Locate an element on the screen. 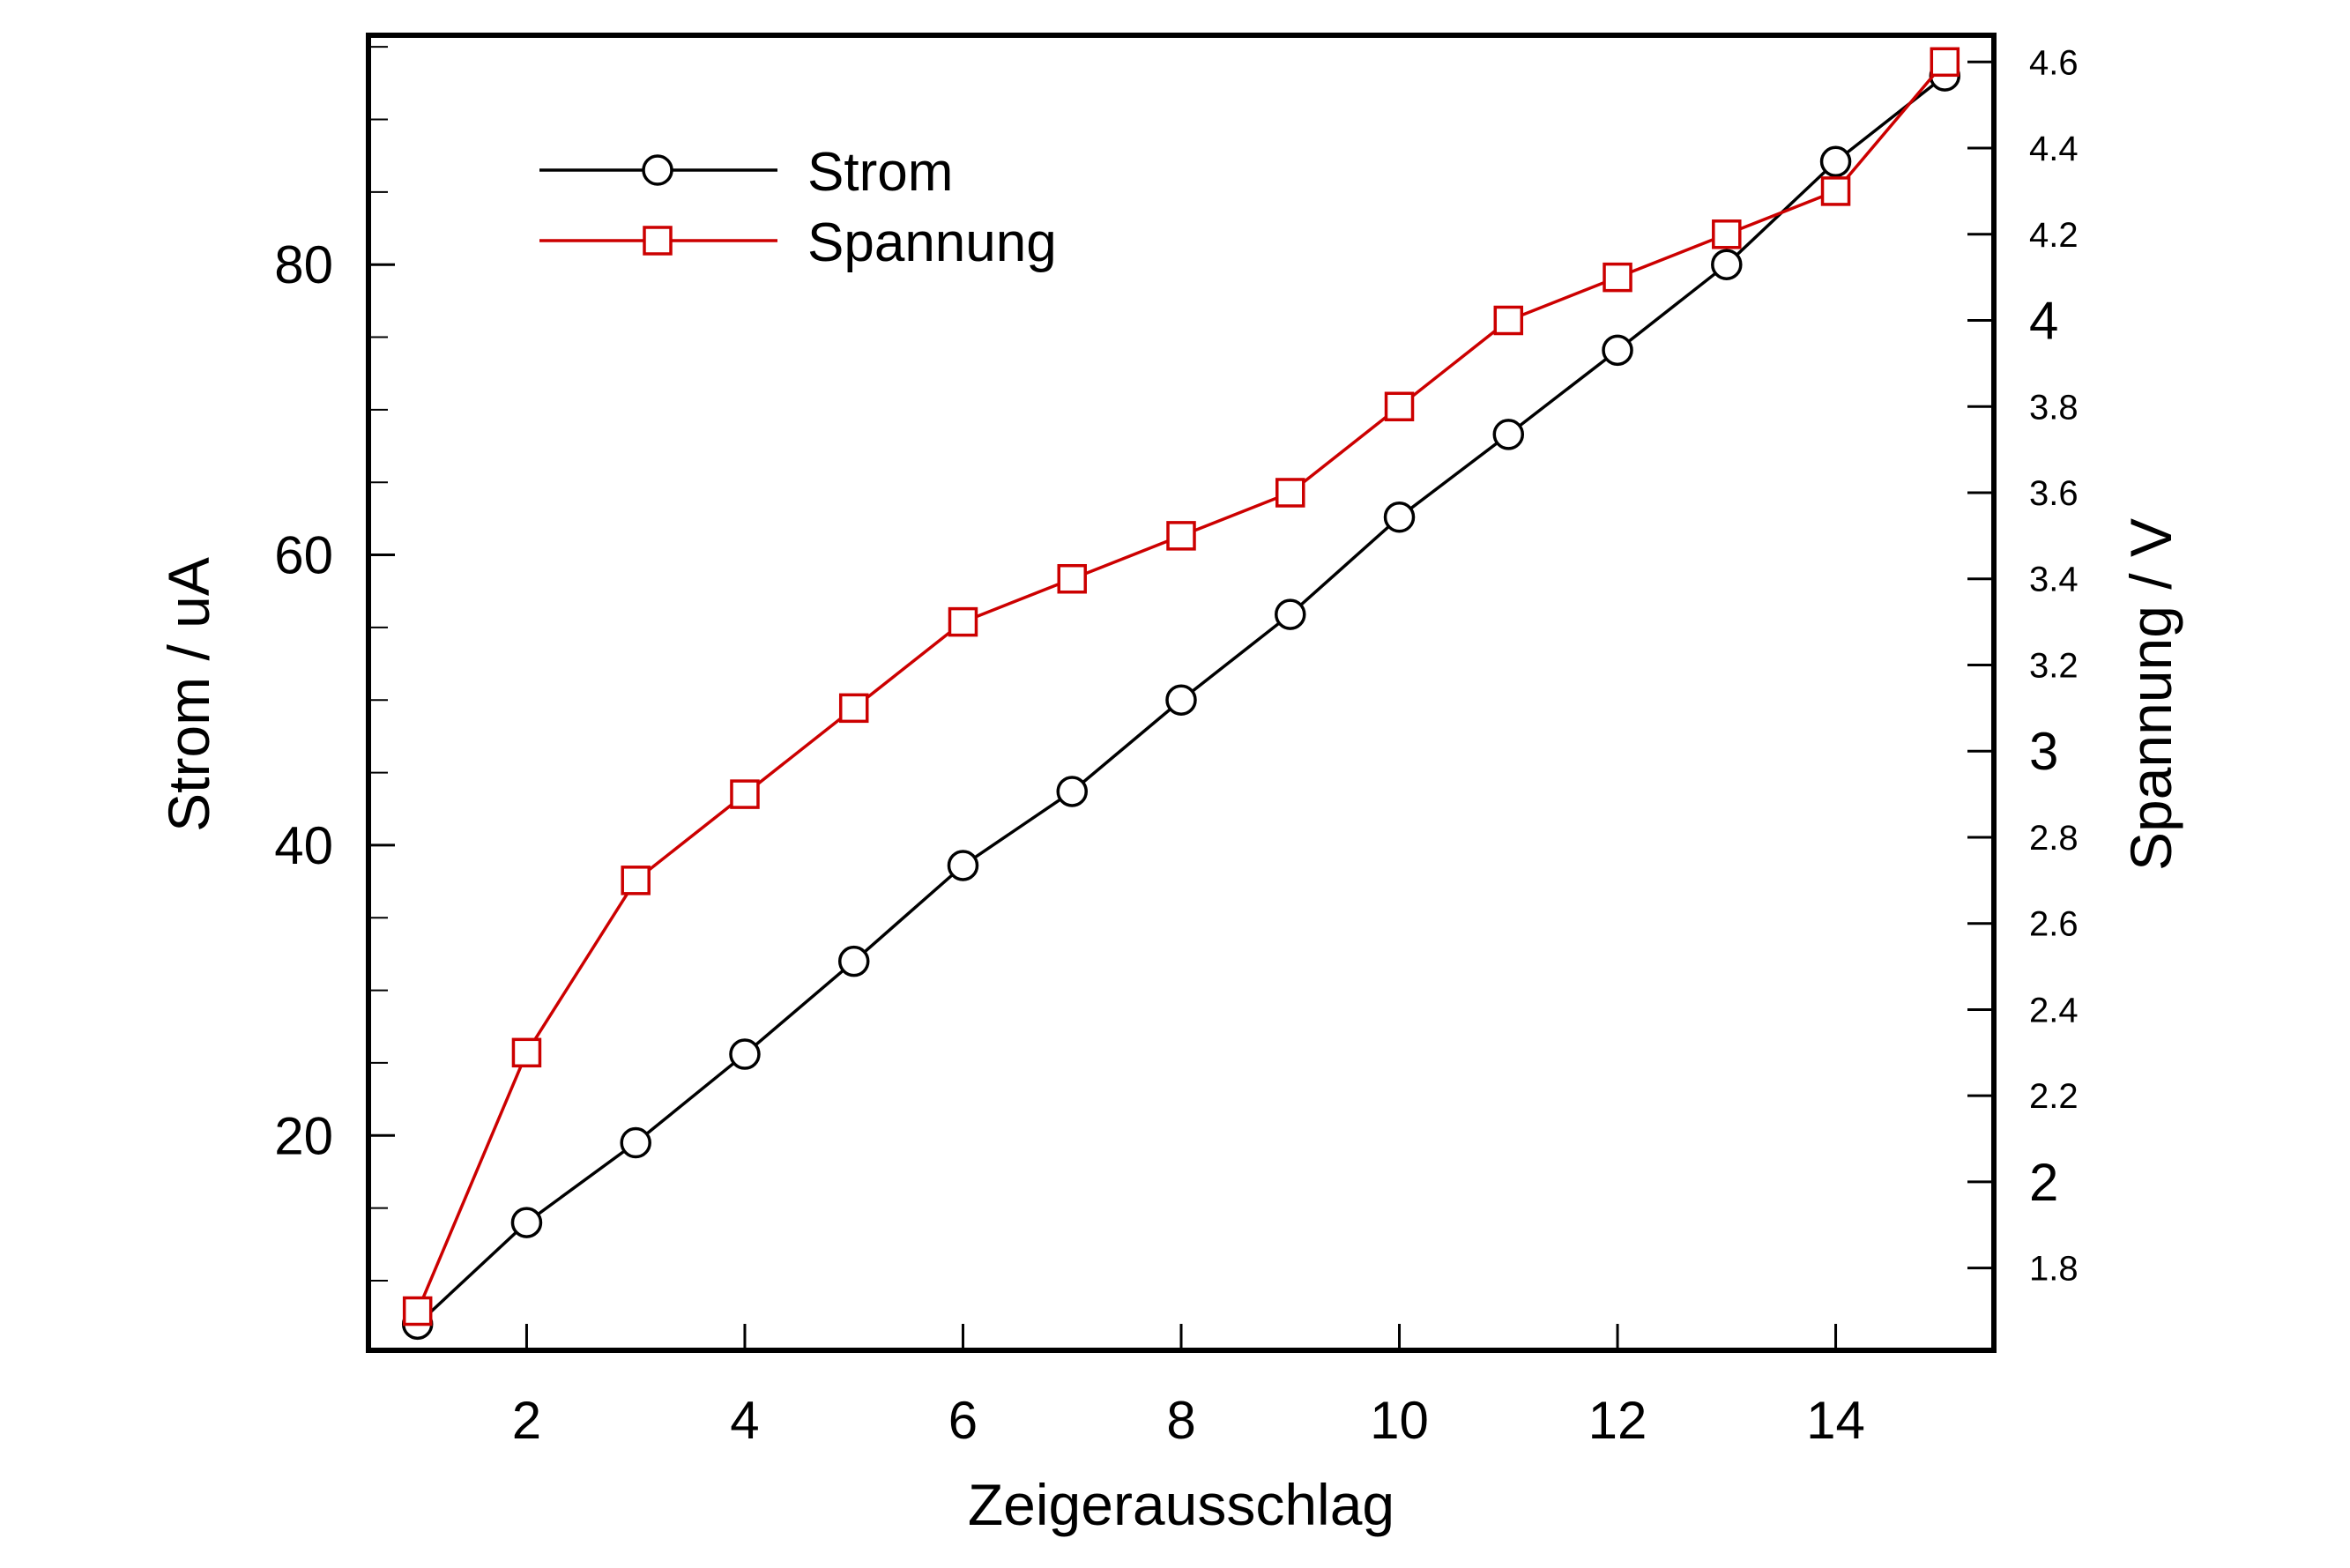  y-tick-label: 20 is located at coordinates (304, 1135).